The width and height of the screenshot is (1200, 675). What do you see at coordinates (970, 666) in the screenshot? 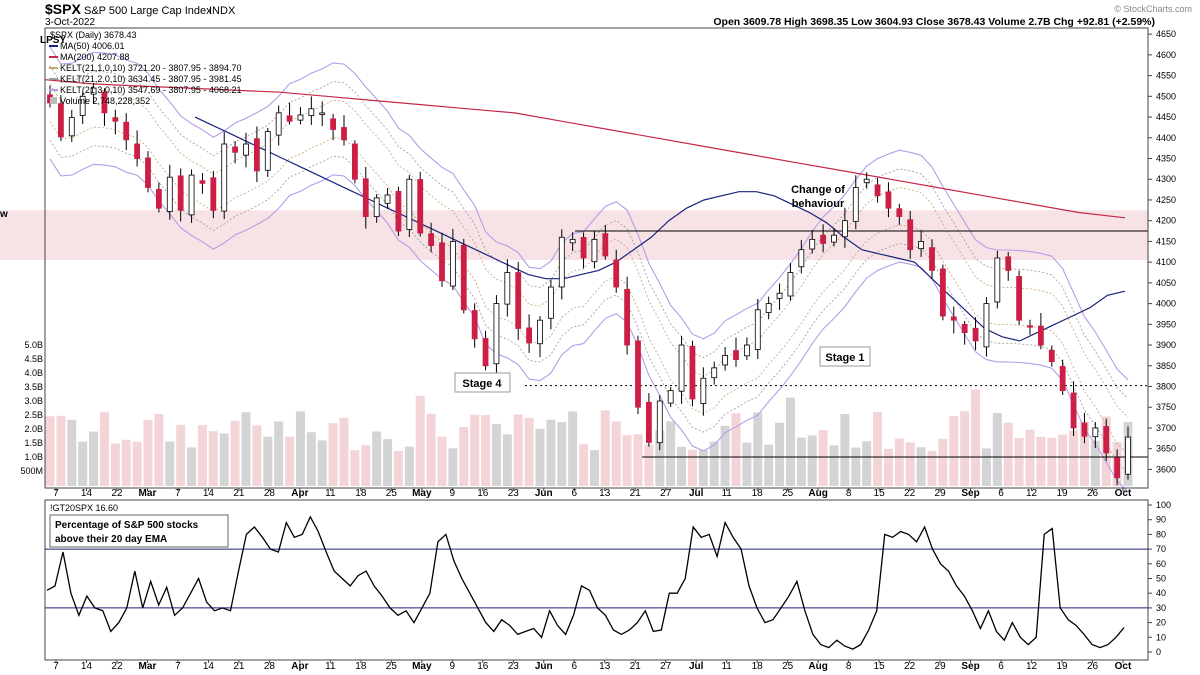
I see `x-tick-label: Sep` at bounding box center [970, 666].